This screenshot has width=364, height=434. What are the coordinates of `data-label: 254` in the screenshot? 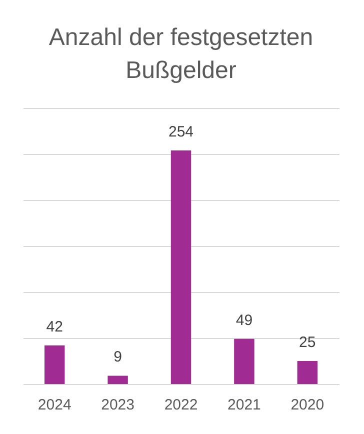 It's located at (181, 131).